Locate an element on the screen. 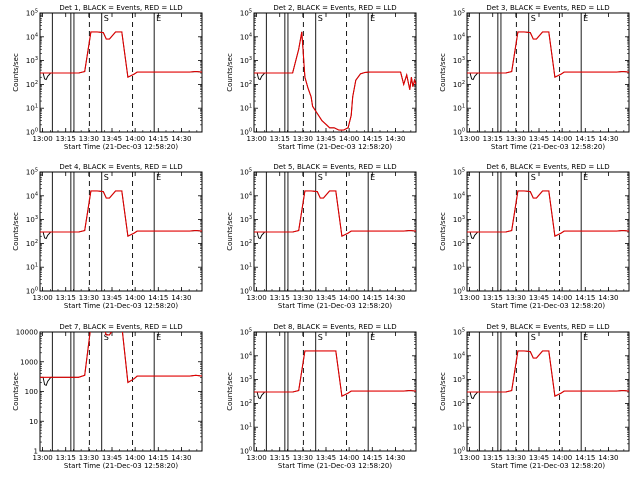 The image size is (640, 480). panel-title: Det 2, BLACK = Events, RED = LLD is located at coordinates (334, 8).